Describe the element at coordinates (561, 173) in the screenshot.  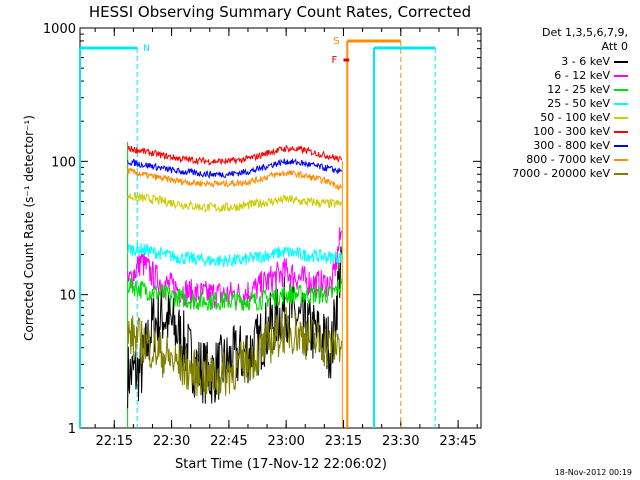
I see `legend-entry-label: 7000 - 20000 keV` at that location.